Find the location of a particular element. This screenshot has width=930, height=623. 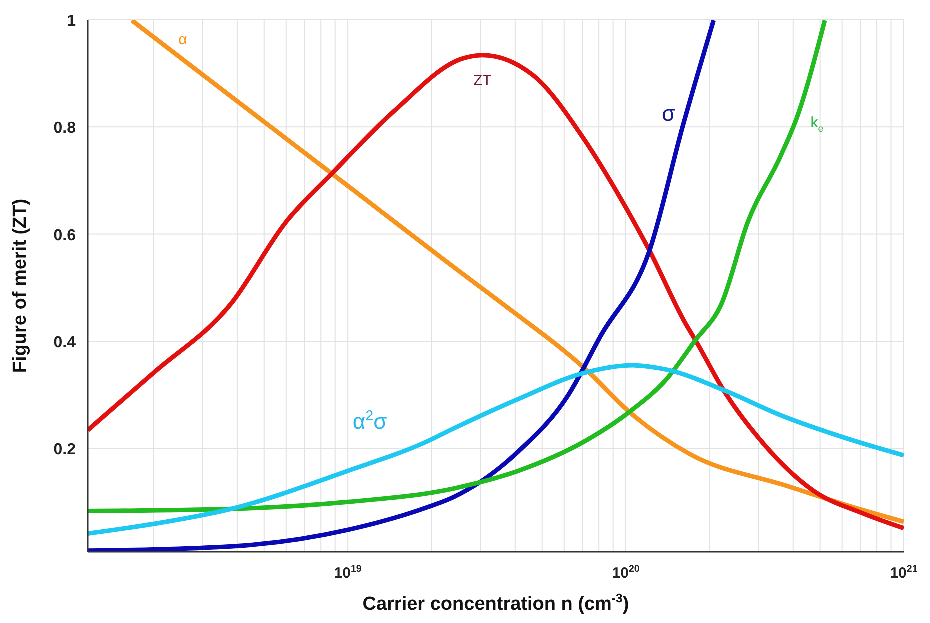

series-label: σ is located at coordinates (669, 113).